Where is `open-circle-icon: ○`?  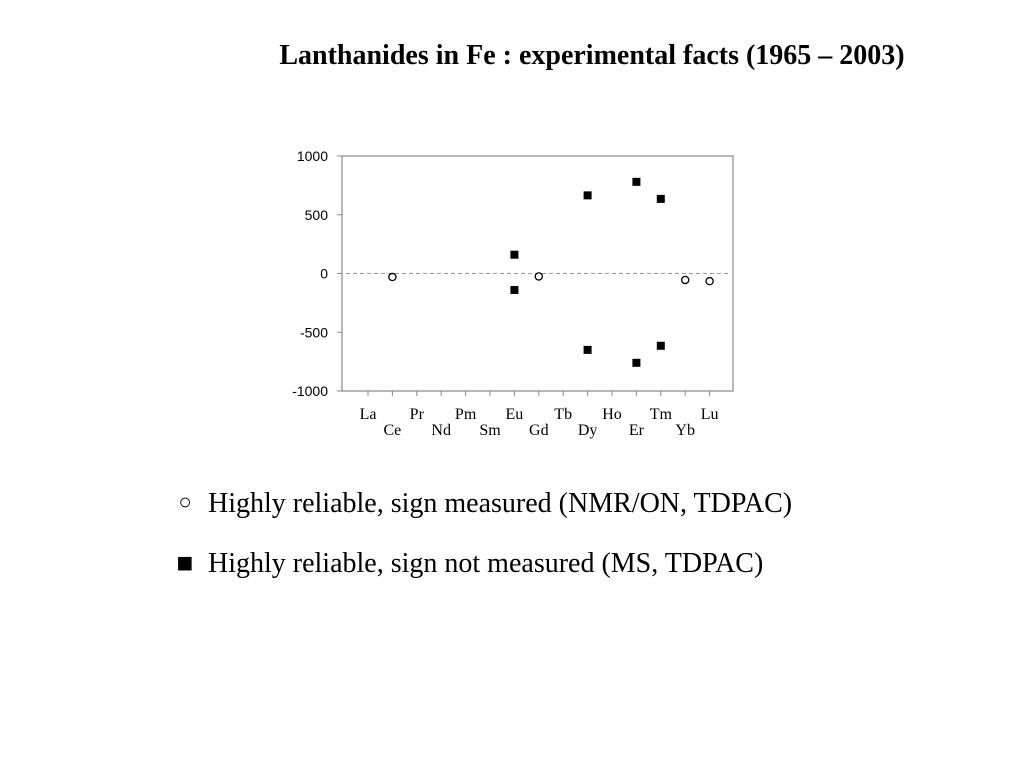 open-circle-icon: ○ is located at coordinates (185, 501).